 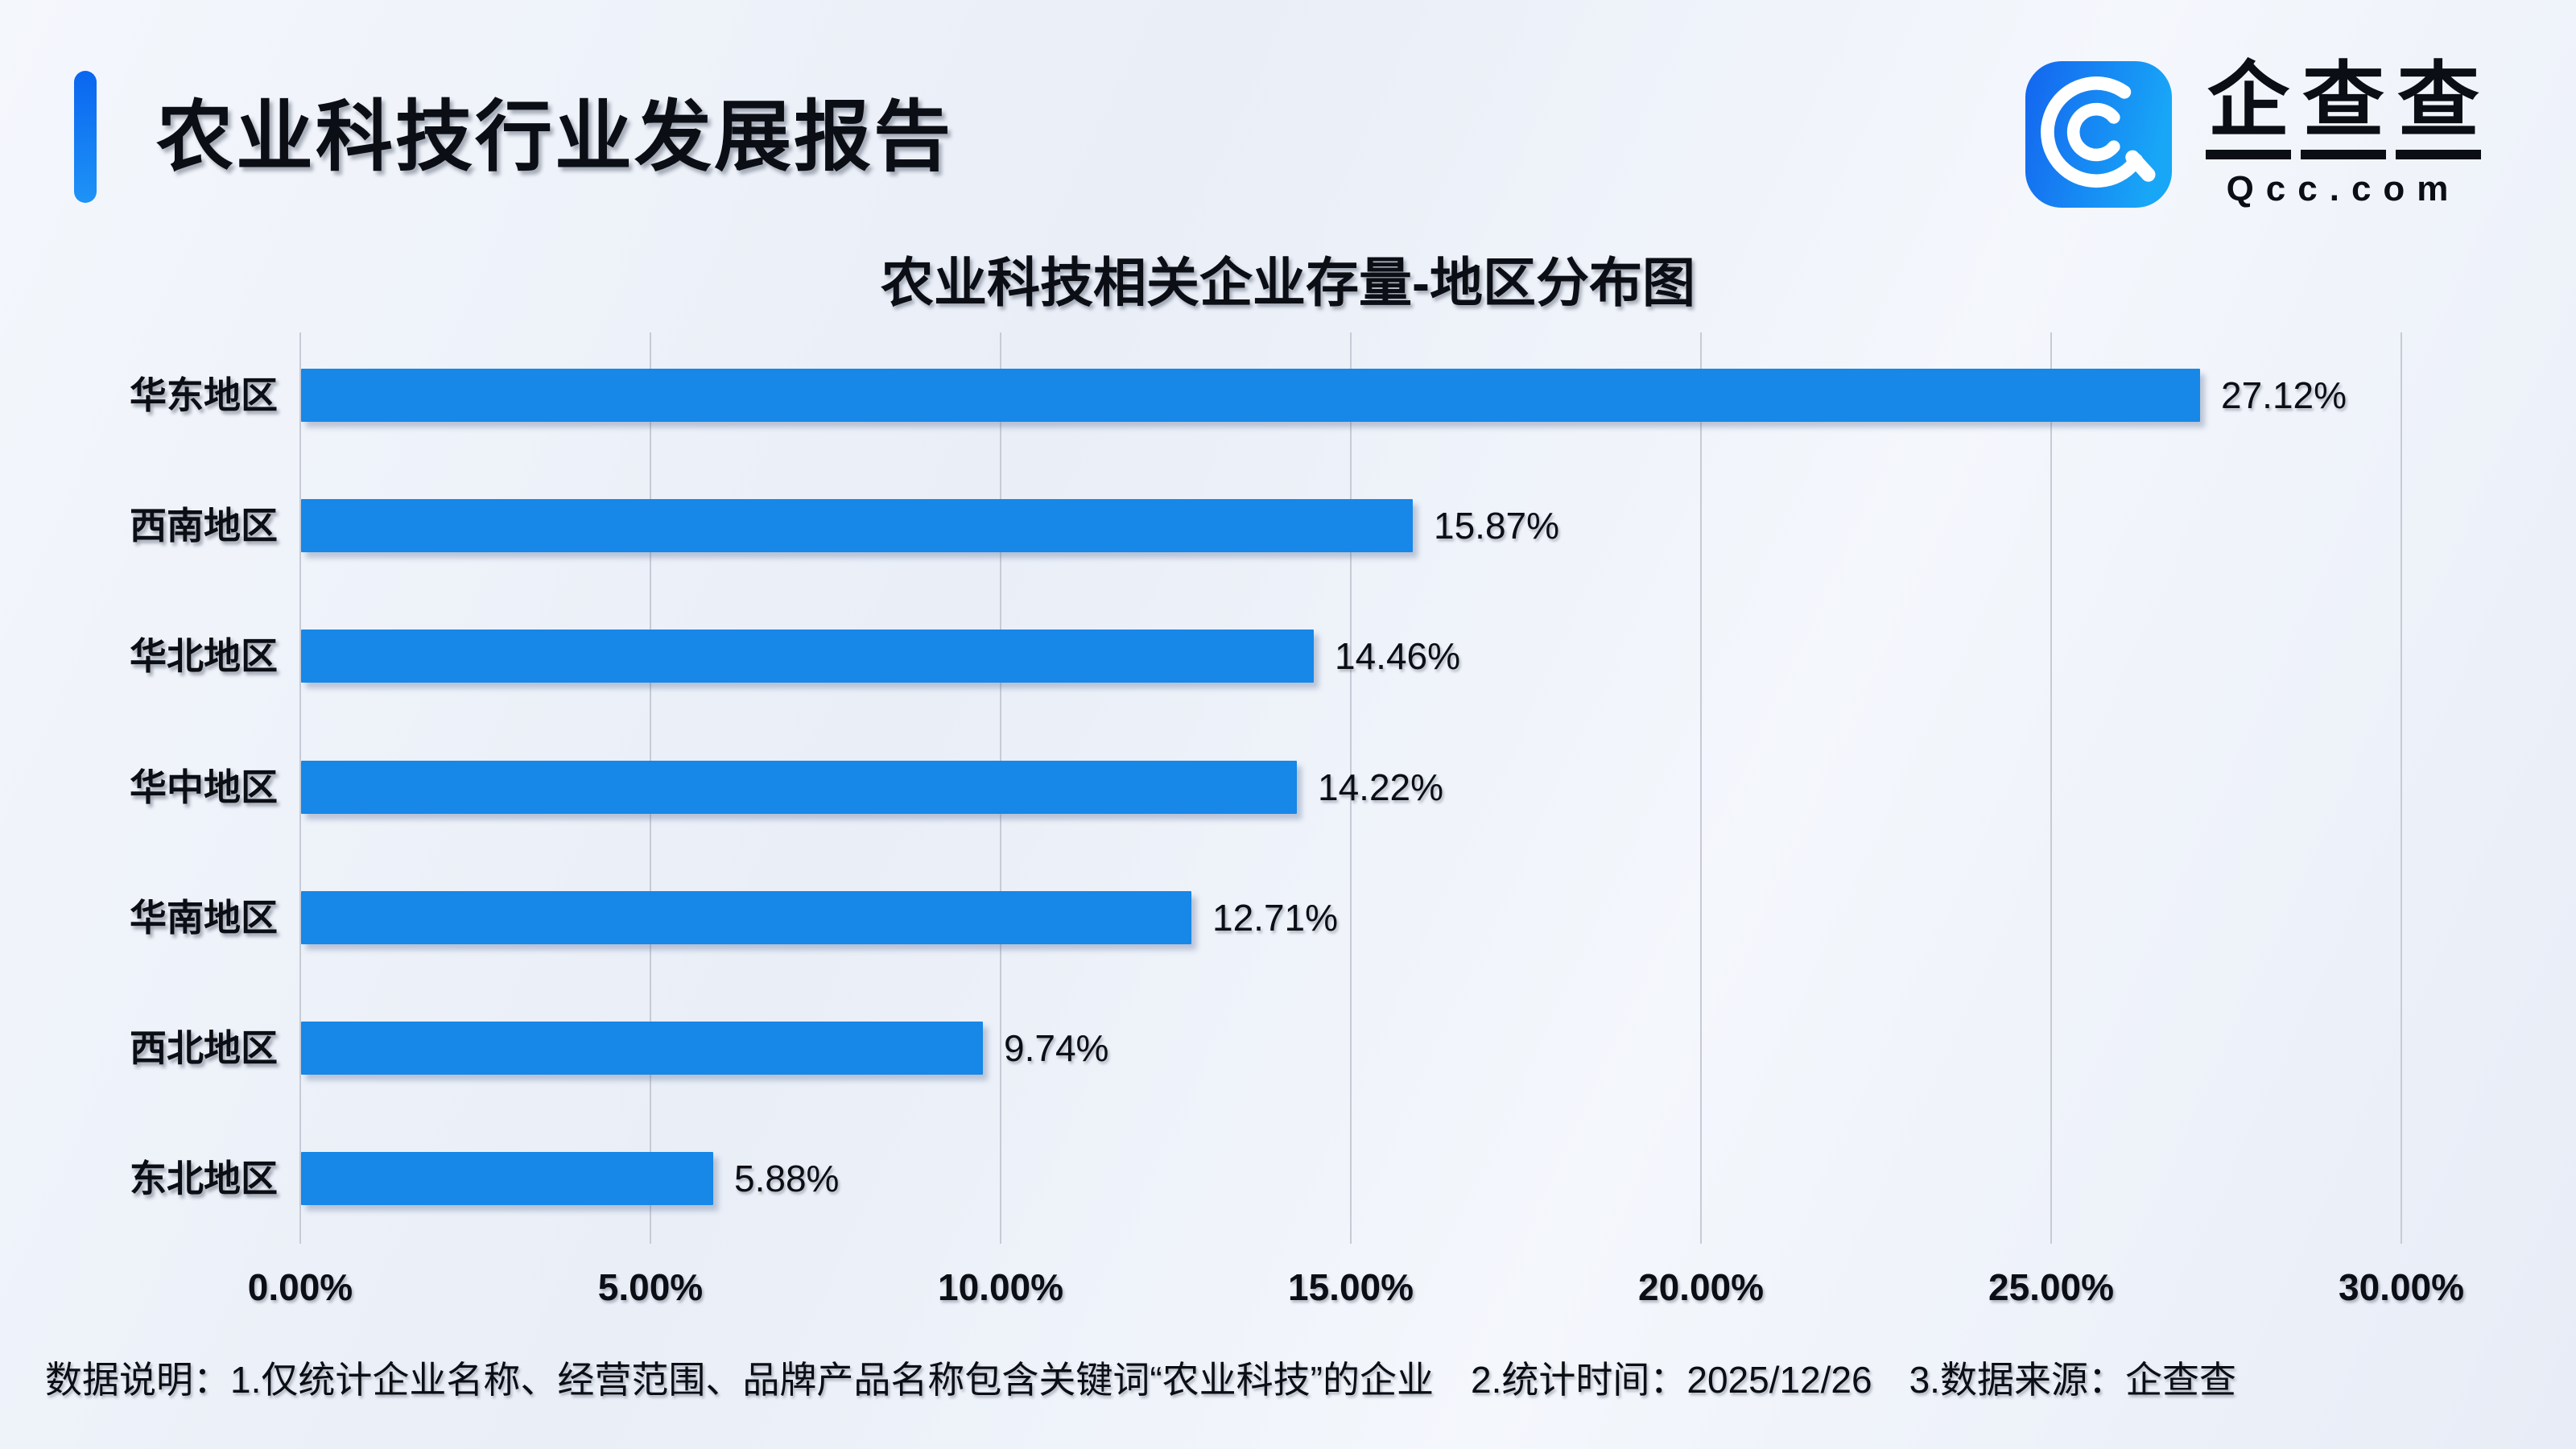 I want to click on value-label: 12.71%, so click(x=1275, y=917).